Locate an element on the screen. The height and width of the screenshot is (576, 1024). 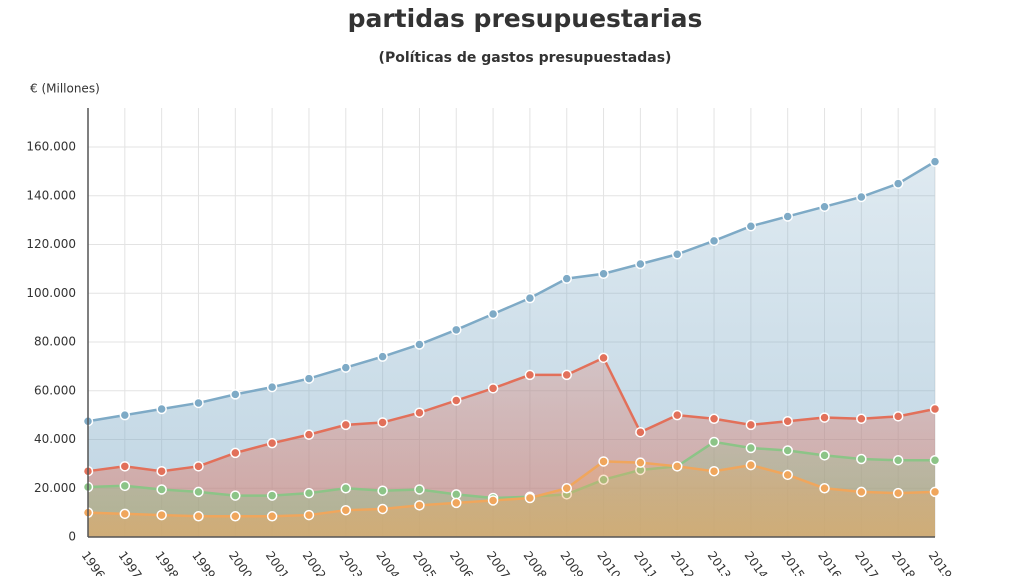
x-tick-label: 2012 is located at coordinates (682, 562).